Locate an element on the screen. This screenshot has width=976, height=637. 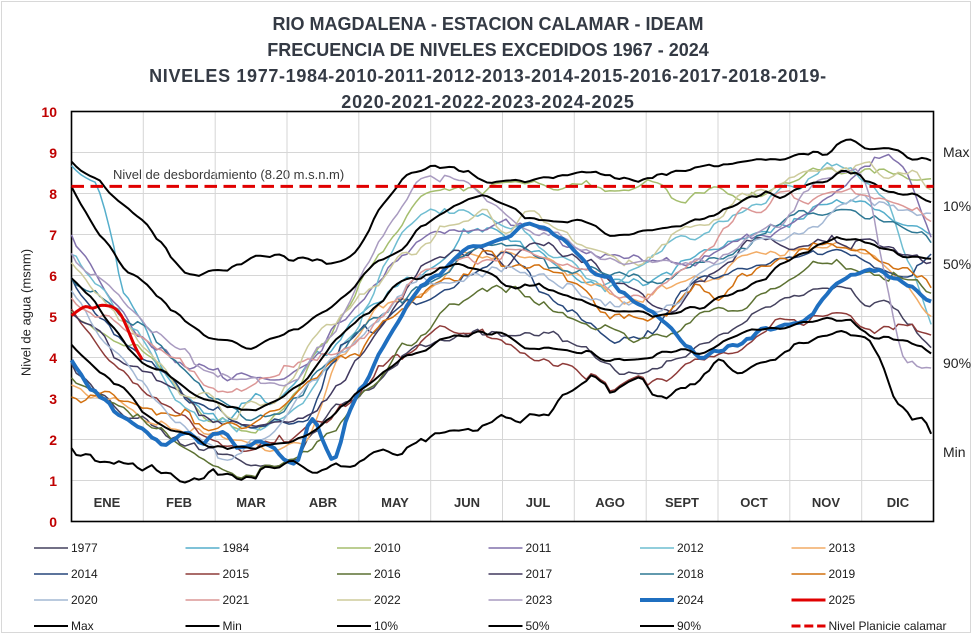
svg-text: 2020 is located at coordinates (84, 600).